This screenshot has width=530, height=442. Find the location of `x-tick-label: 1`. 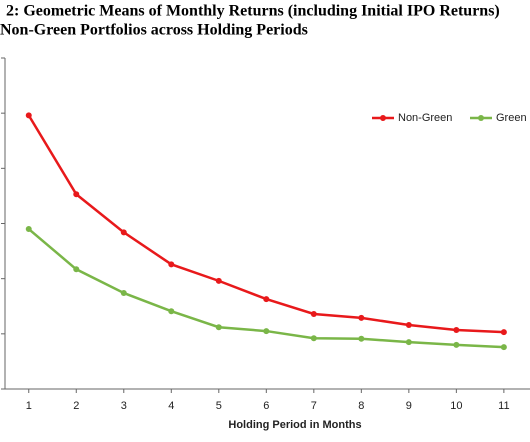

x-tick-label: 1 is located at coordinates (29, 406).